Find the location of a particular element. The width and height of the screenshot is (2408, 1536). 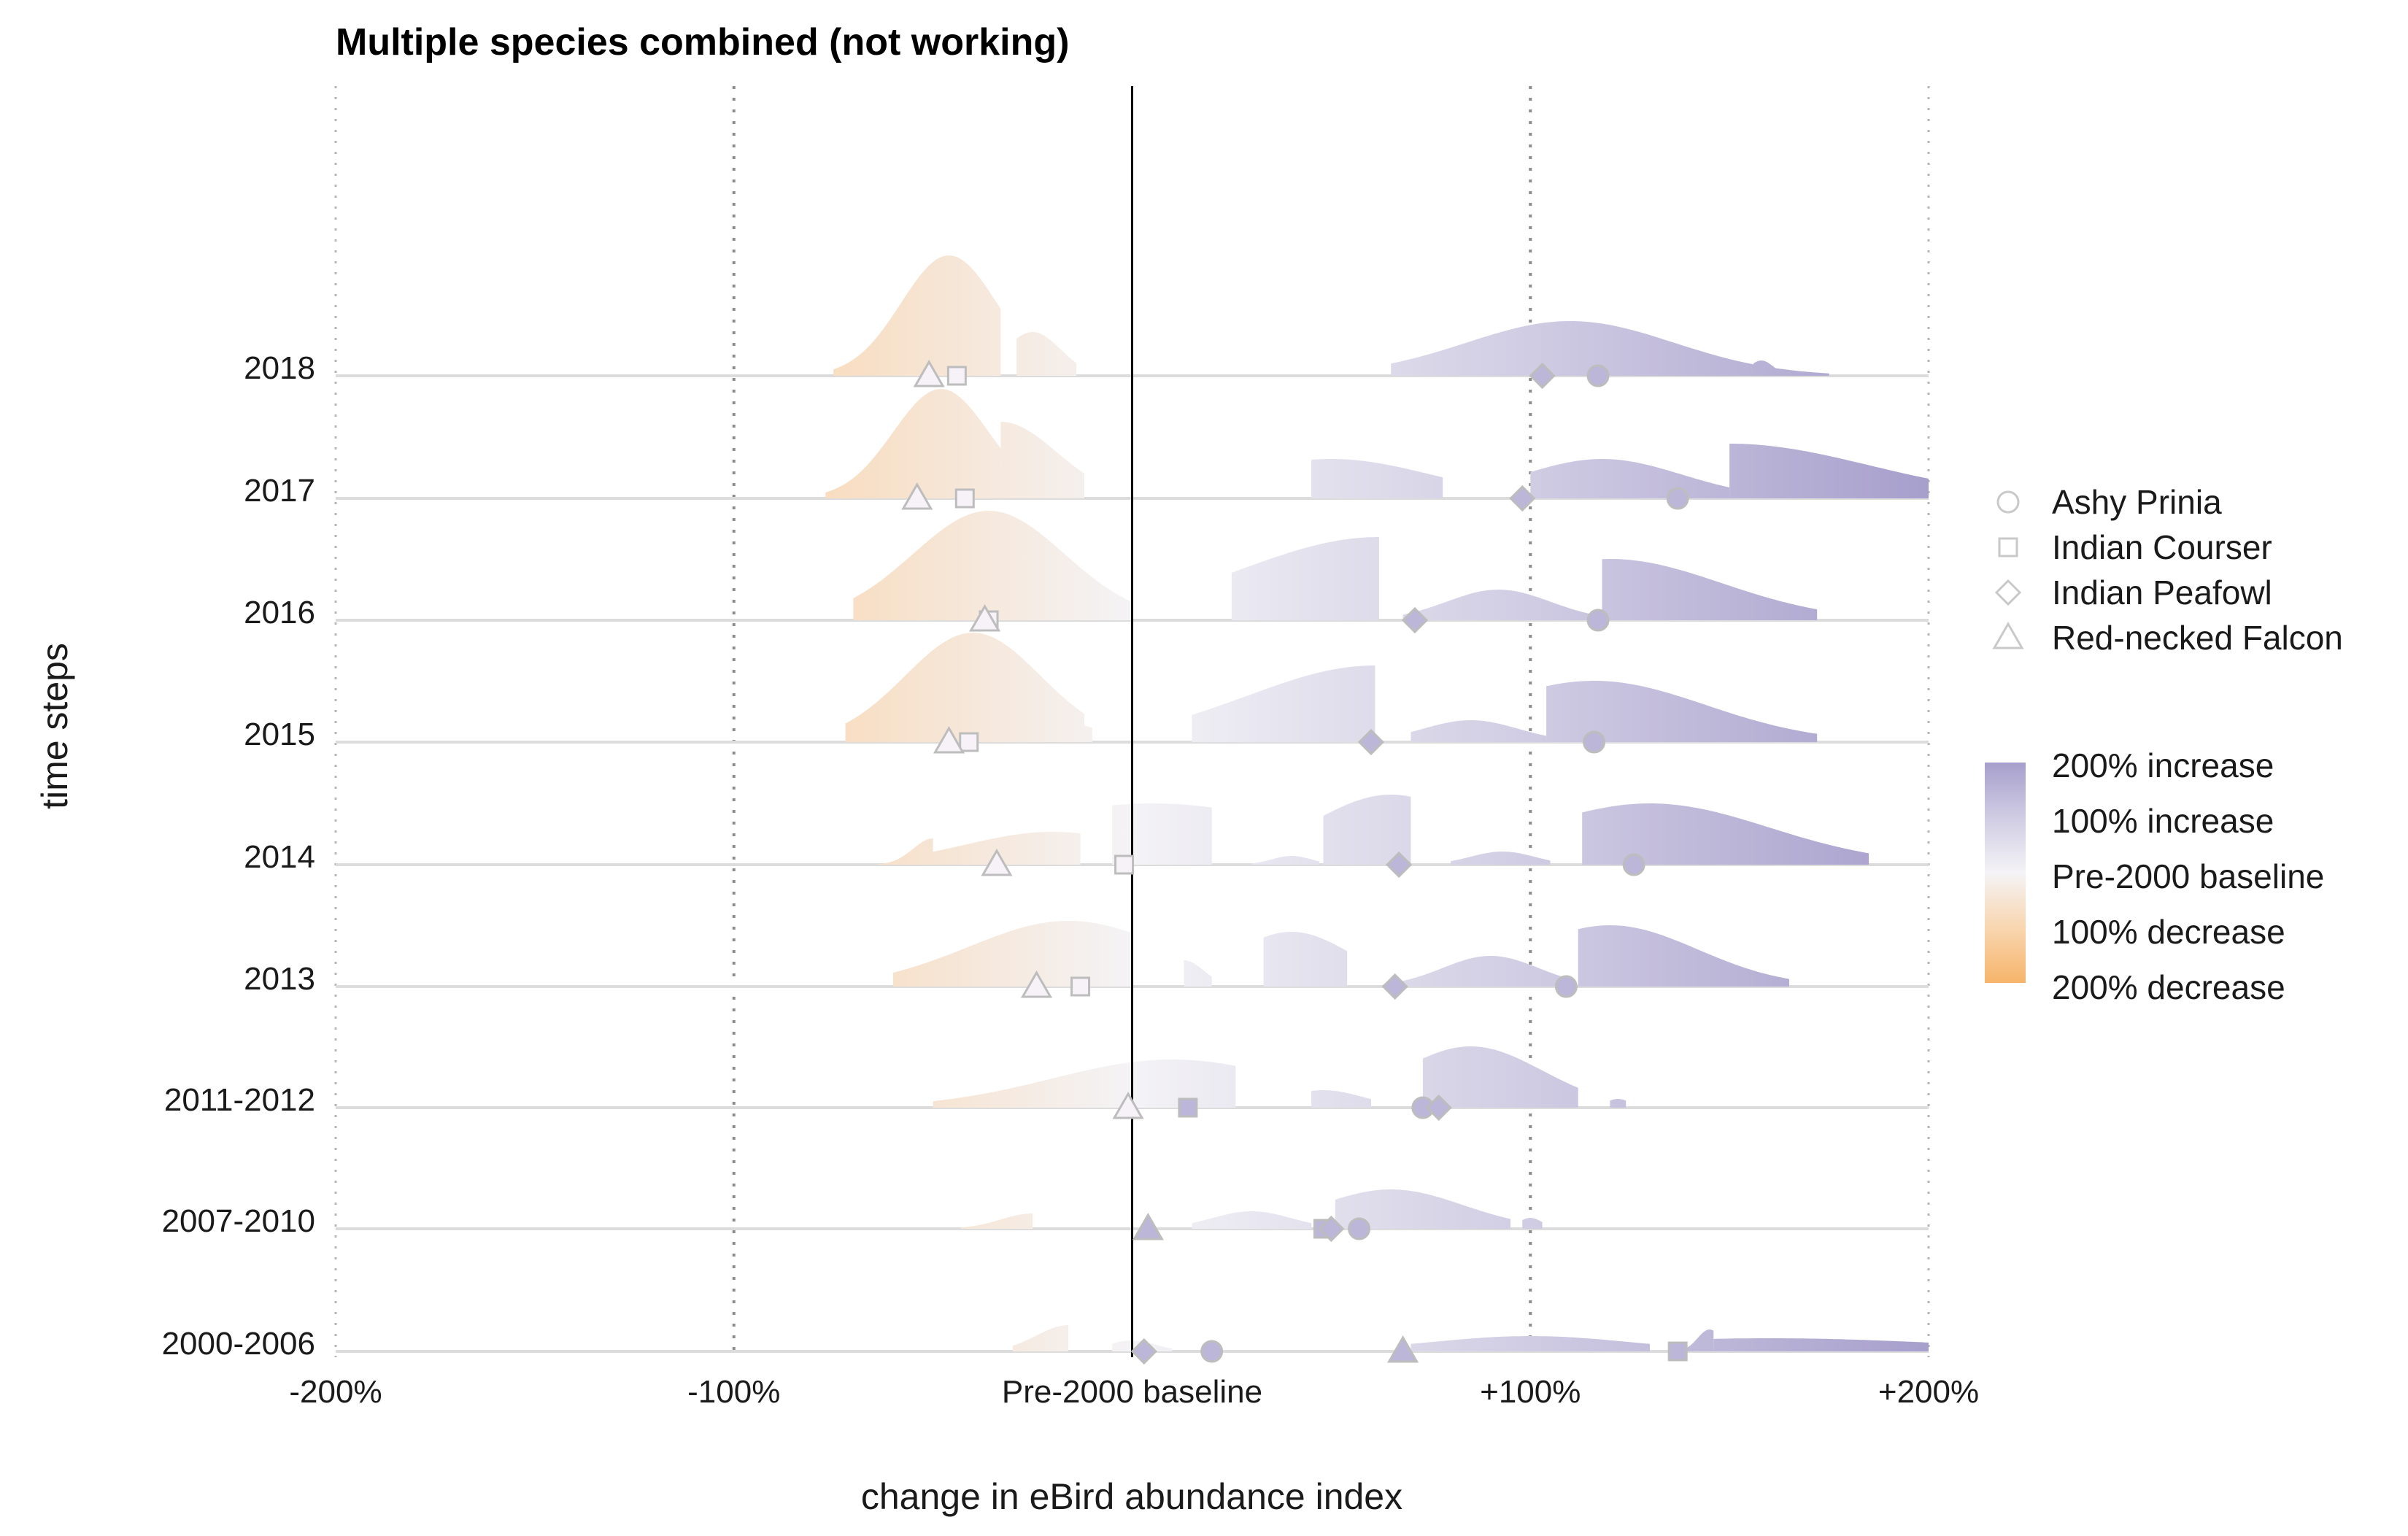

x-tick-label: +100% is located at coordinates (1530, 1392).